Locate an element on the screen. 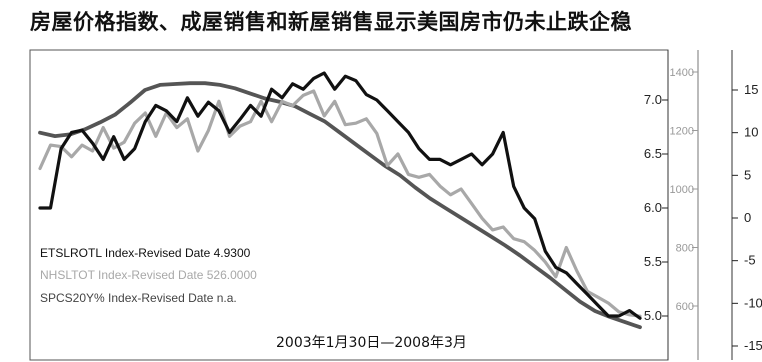 This screenshot has width=762, height=362. legend-entry-2: NHSLTOT Index-Revised Date 526.0000 is located at coordinates (148, 275).